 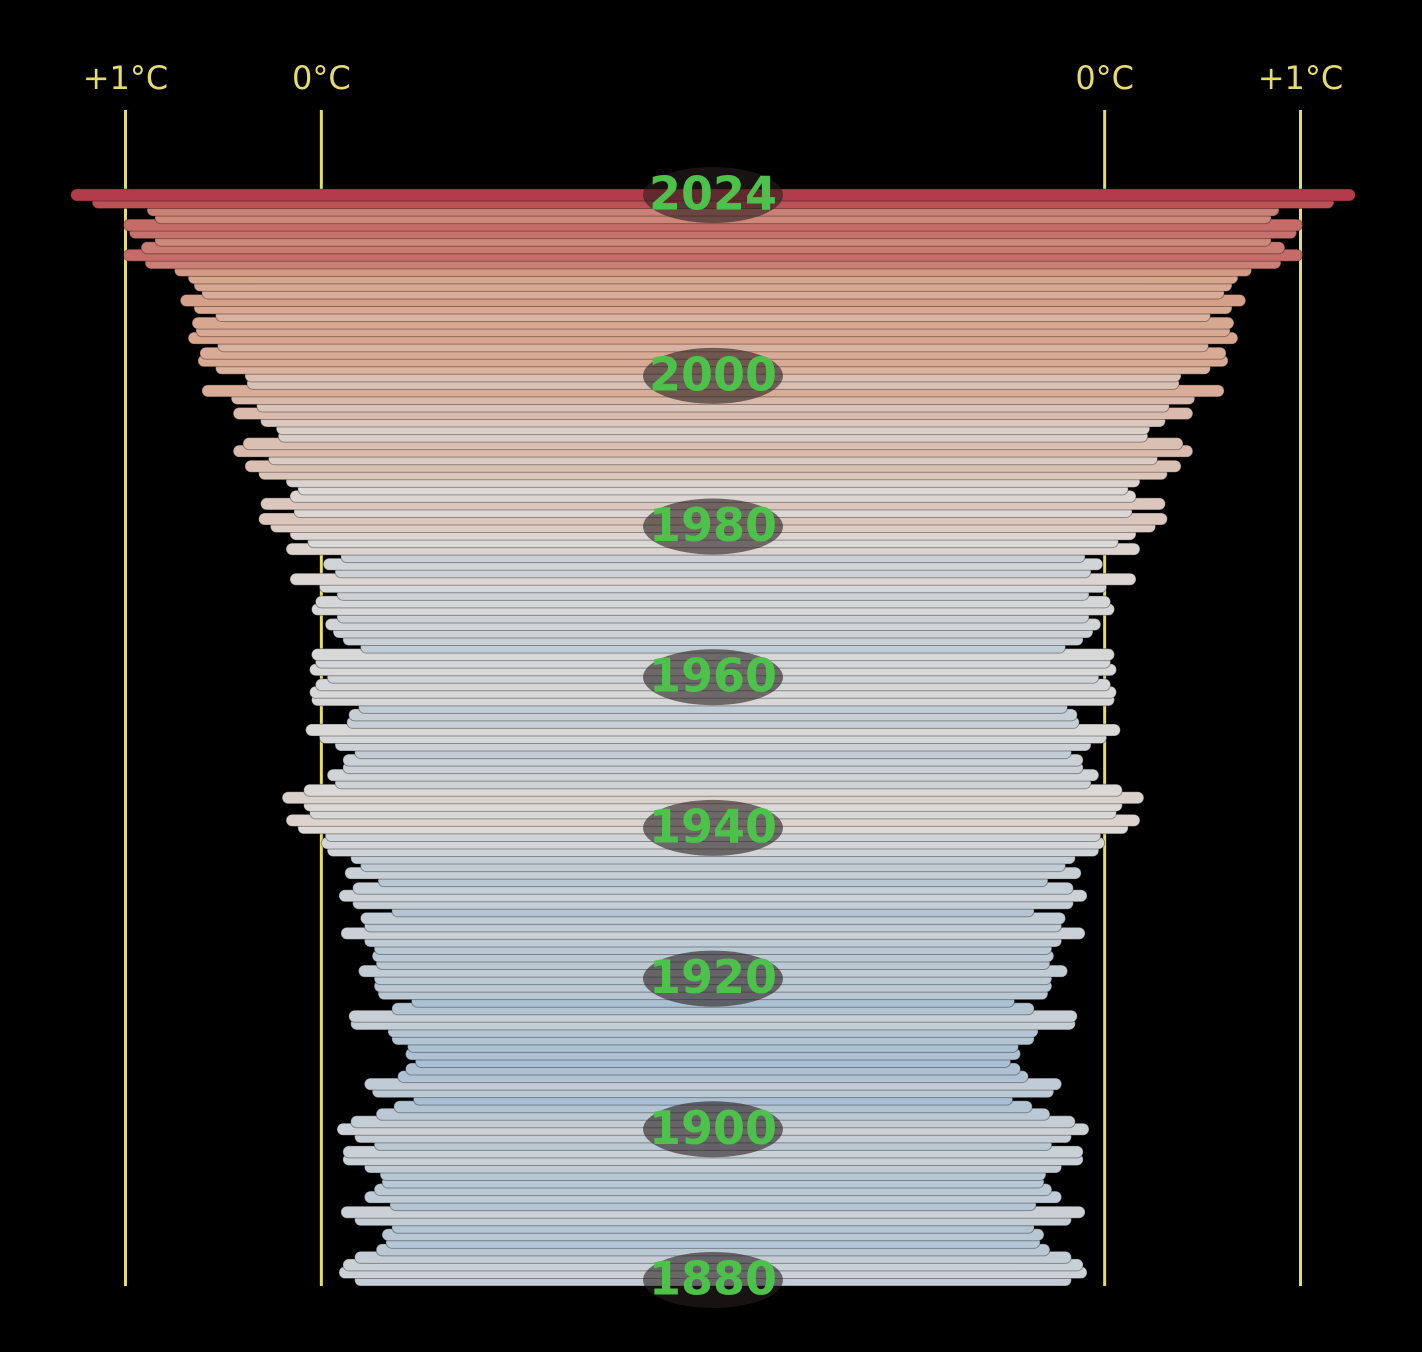 I want to click on y-tick-label: 1960, so click(x=713, y=676).